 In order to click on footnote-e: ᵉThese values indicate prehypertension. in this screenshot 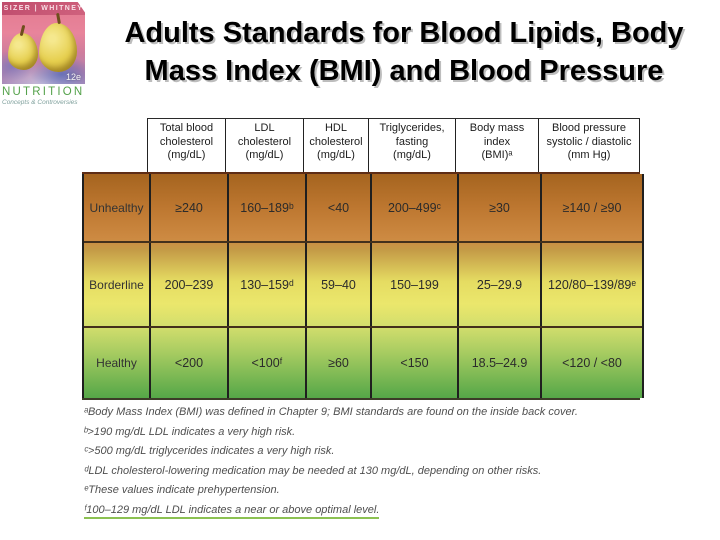, I will do `click(182, 490)`.